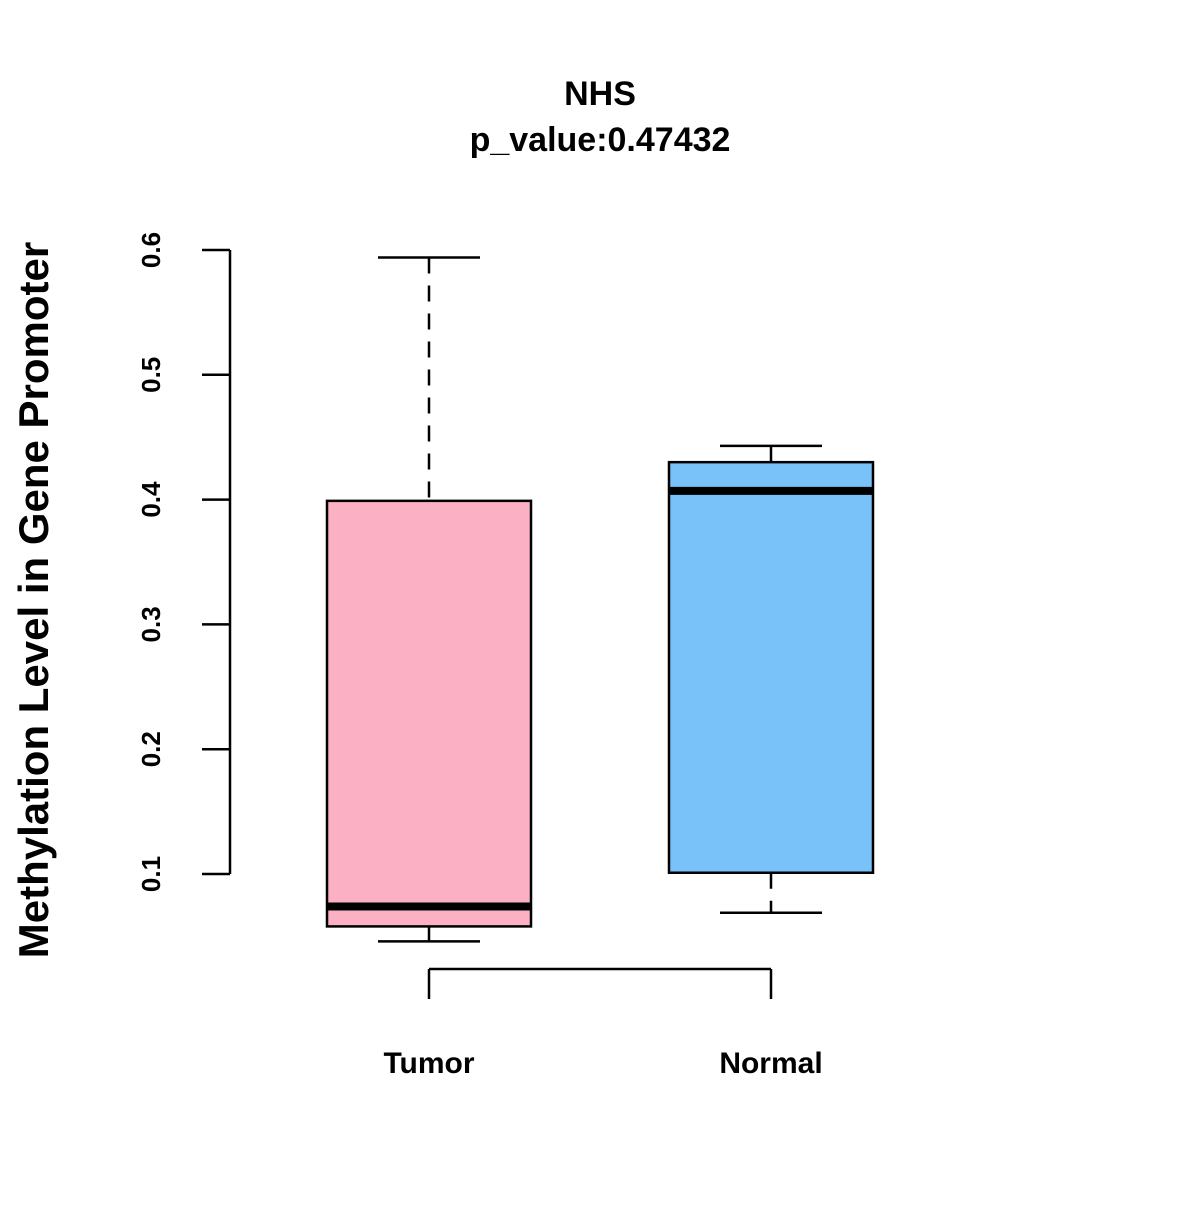 The width and height of the screenshot is (1200, 1205). I want to click on y-tick-label: 0.6, so click(151, 250).